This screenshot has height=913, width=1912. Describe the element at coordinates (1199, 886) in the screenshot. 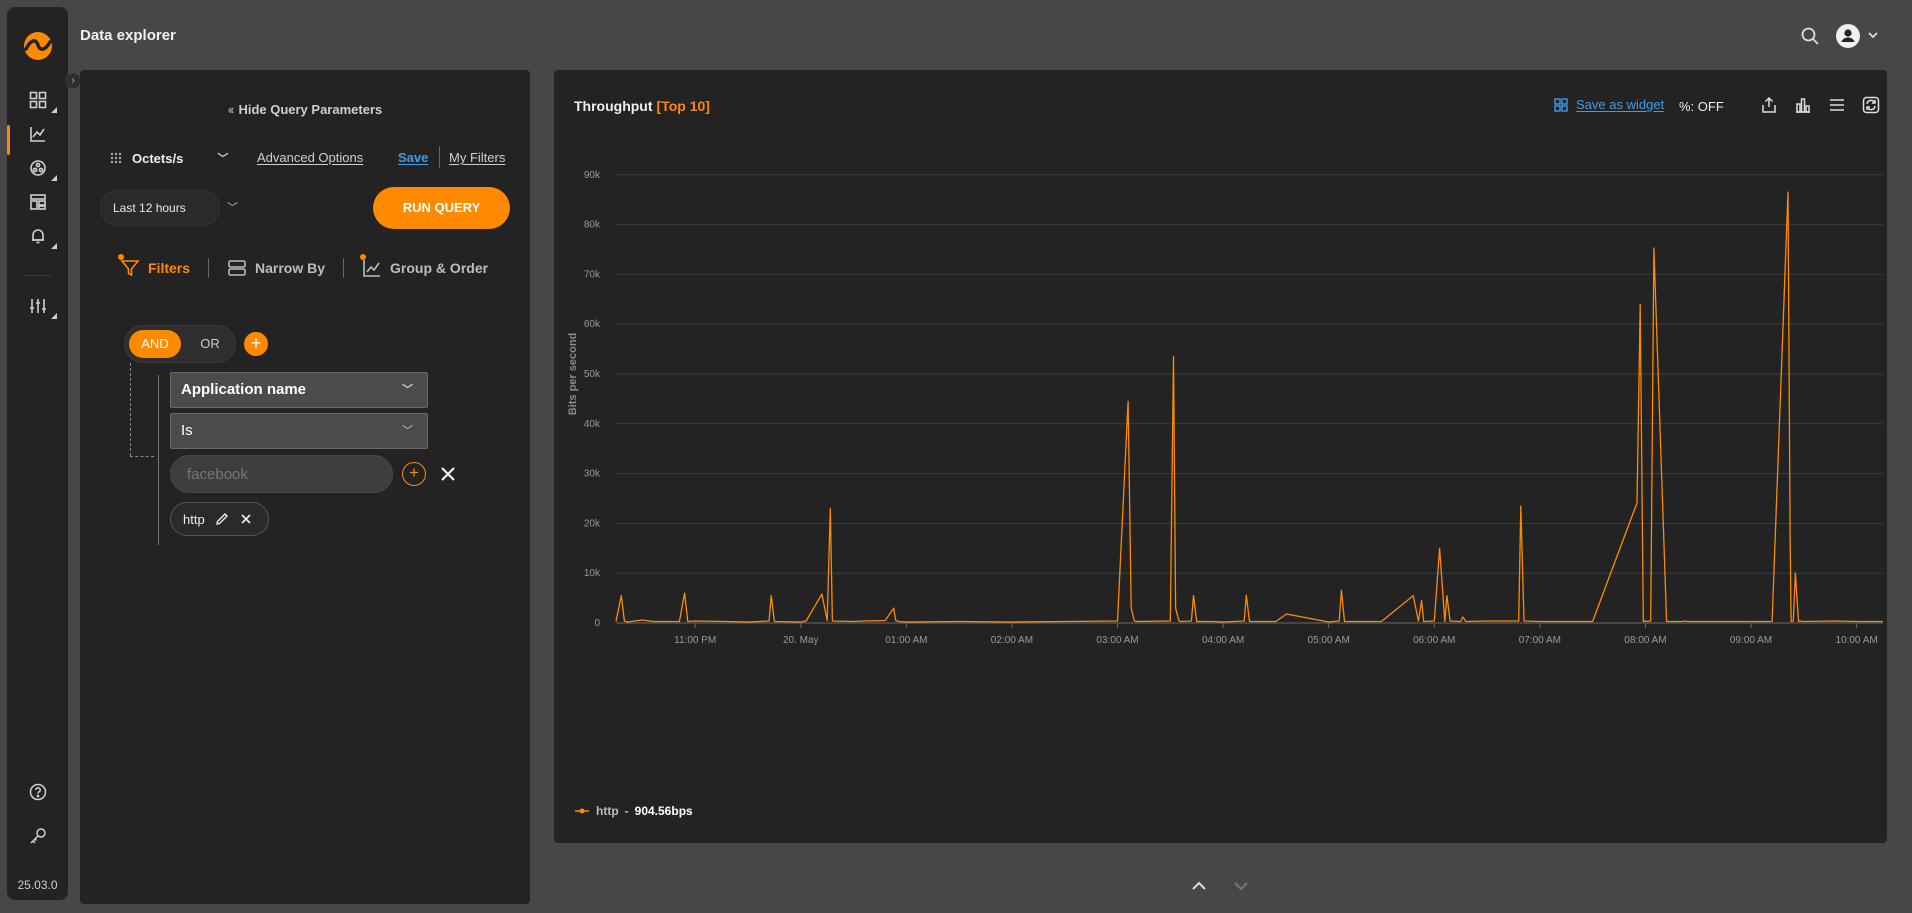

I see `chevron-up-icon` at that location.